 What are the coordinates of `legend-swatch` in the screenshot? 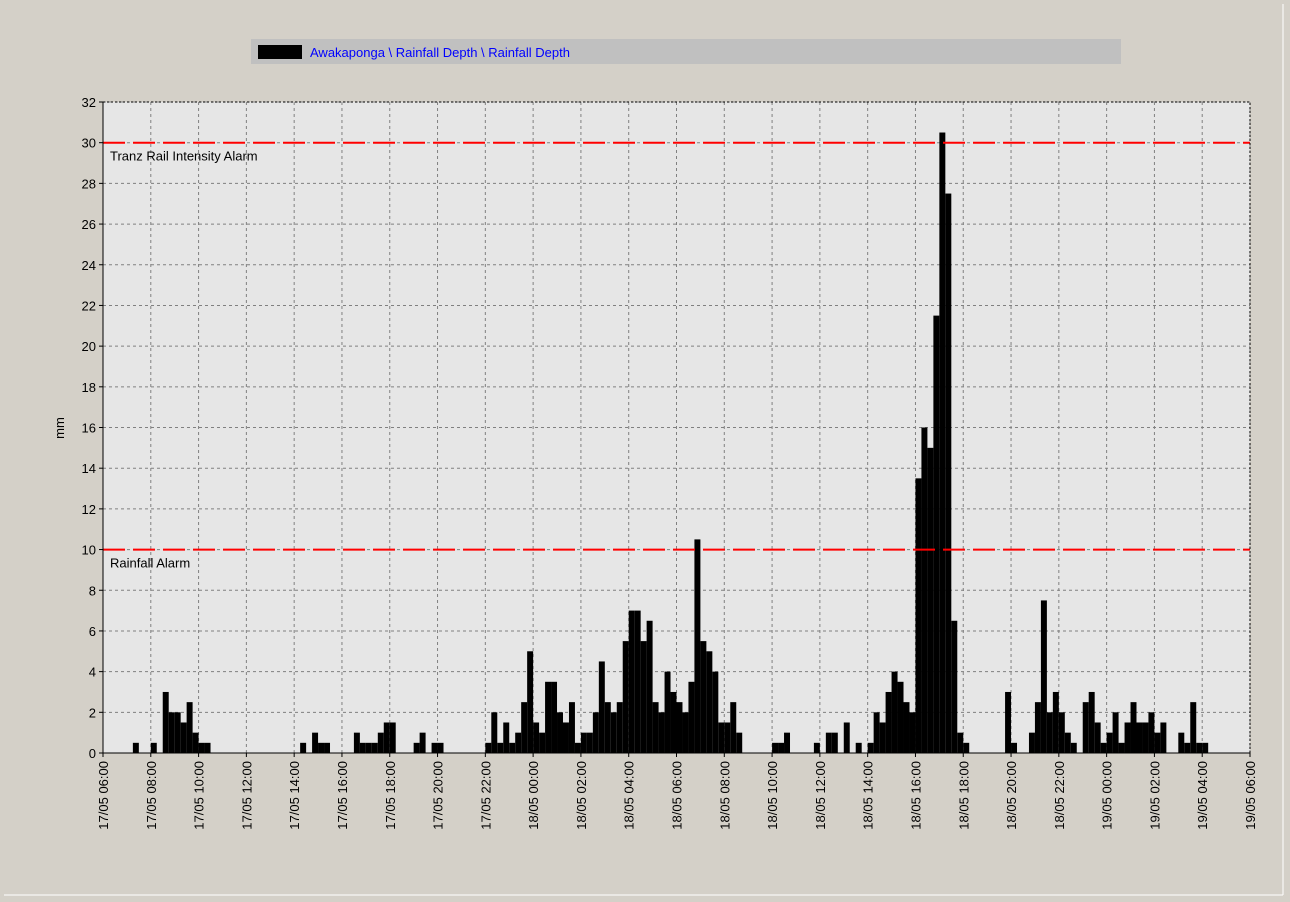 It's located at (280, 52).